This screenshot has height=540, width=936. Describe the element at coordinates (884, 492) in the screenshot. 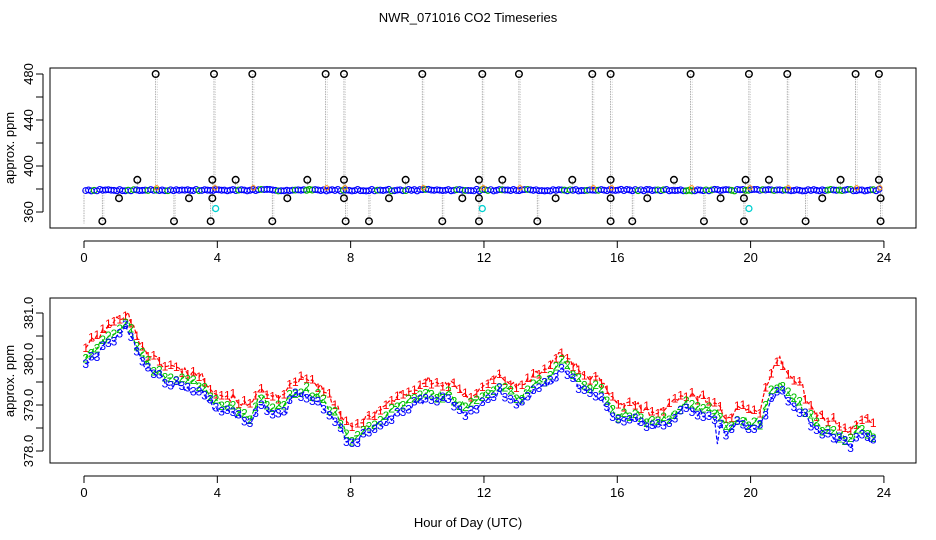

I see `x-tick-label: 24` at that location.